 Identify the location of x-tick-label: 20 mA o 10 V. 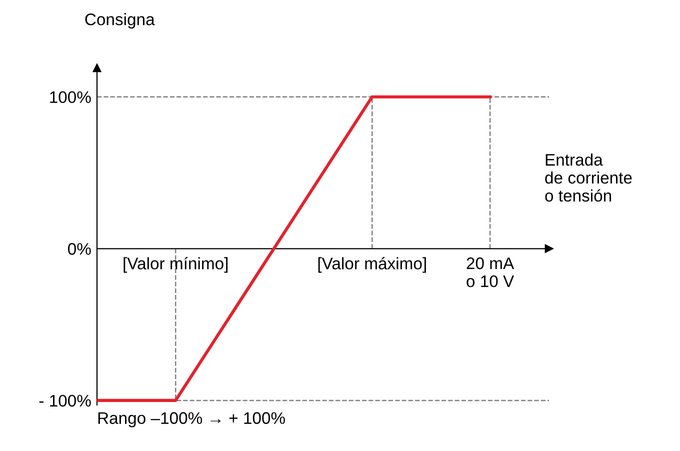
(490, 272).